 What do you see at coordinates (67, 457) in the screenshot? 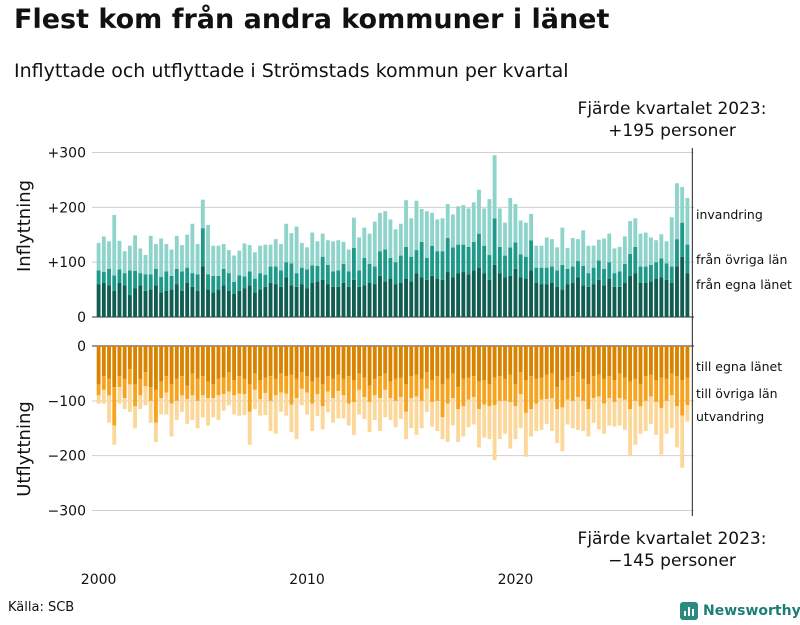
I see `y-tick-label: −200` at bounding box center [67, 457].